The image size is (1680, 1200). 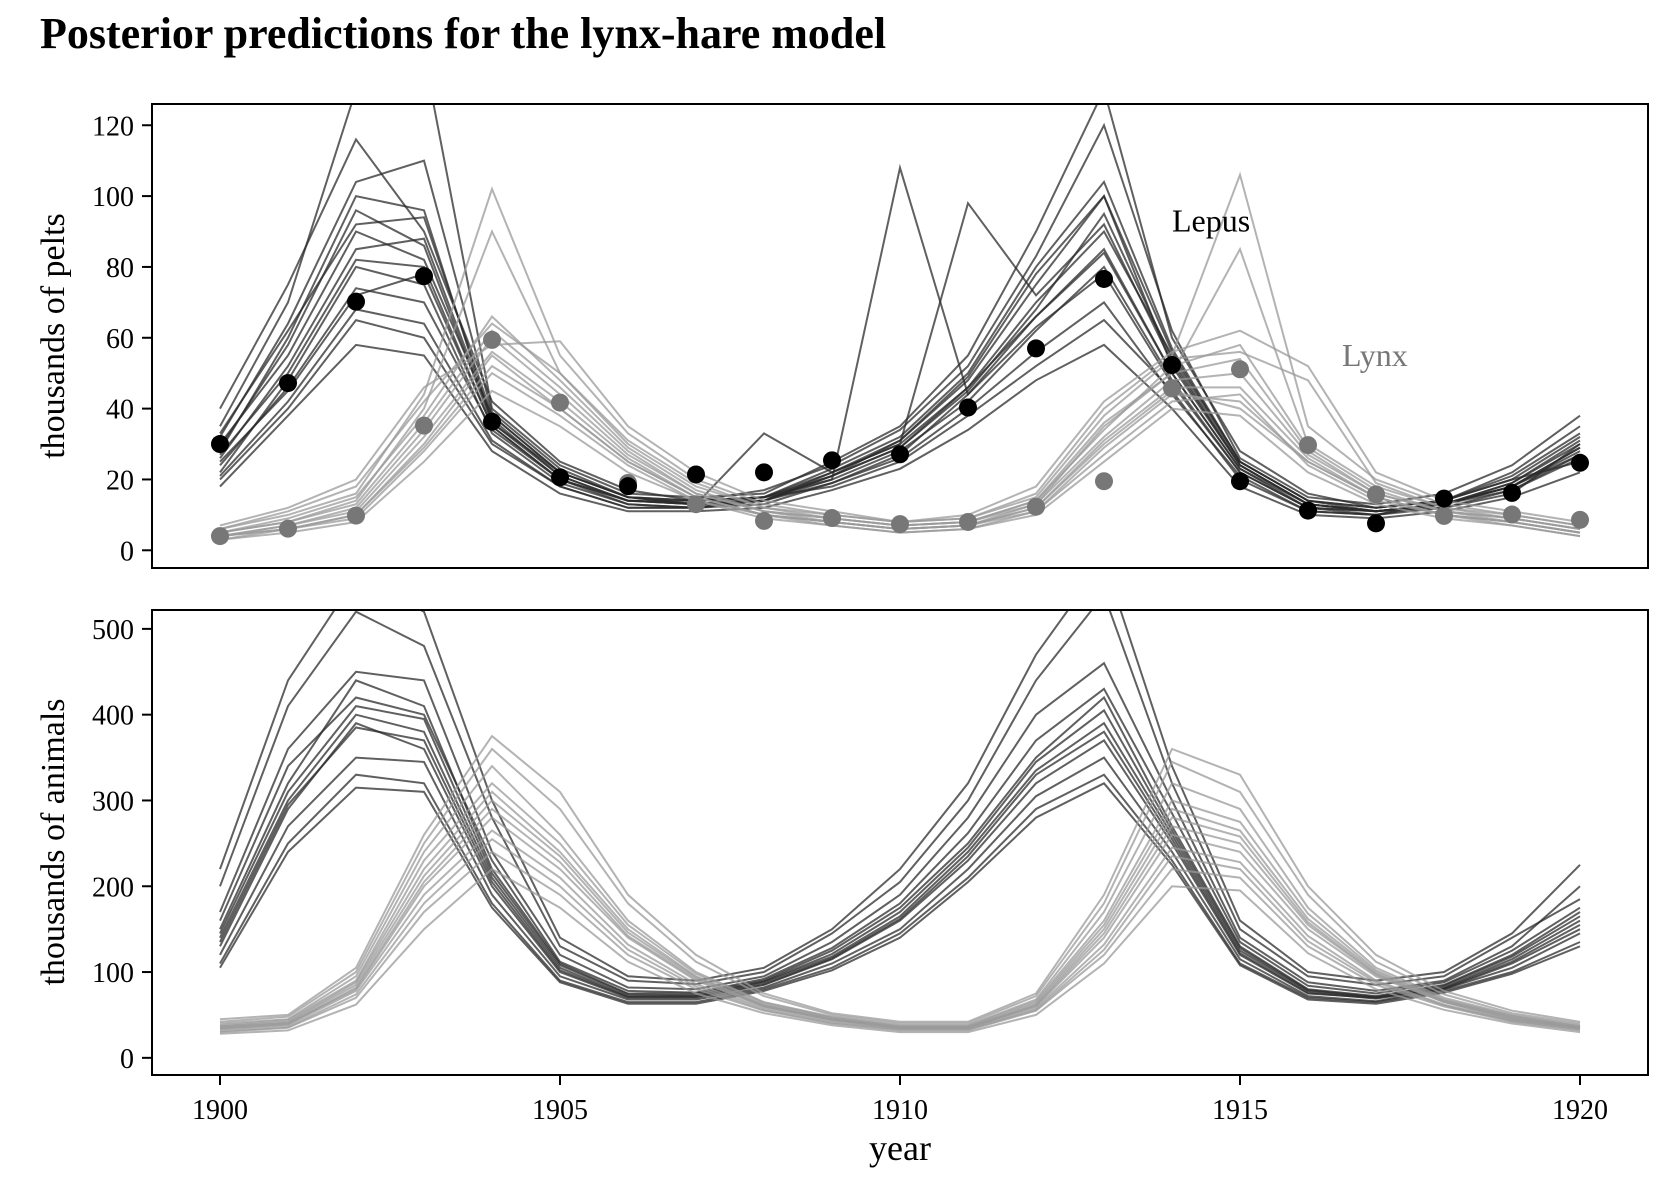 I want to click on lepus-annotation: Lepus, so click(x=1211, y=221).